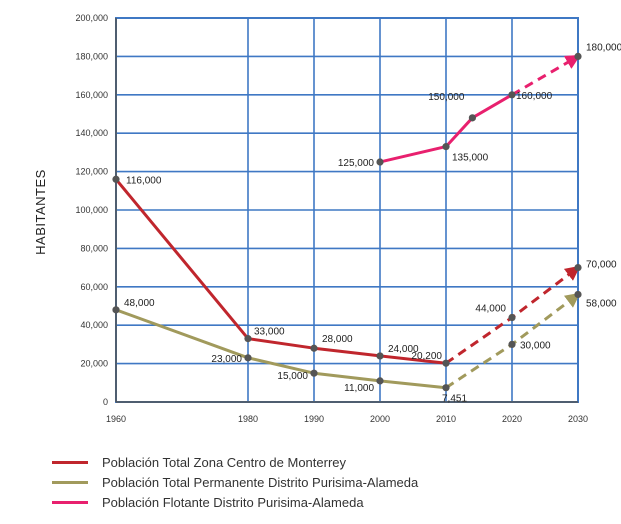 Image resolution: width=621 pixels, height=524 pixels. Describe the element at coordinates (356, 163) in the screenshot. I see `data-label: 125,000` at that location.